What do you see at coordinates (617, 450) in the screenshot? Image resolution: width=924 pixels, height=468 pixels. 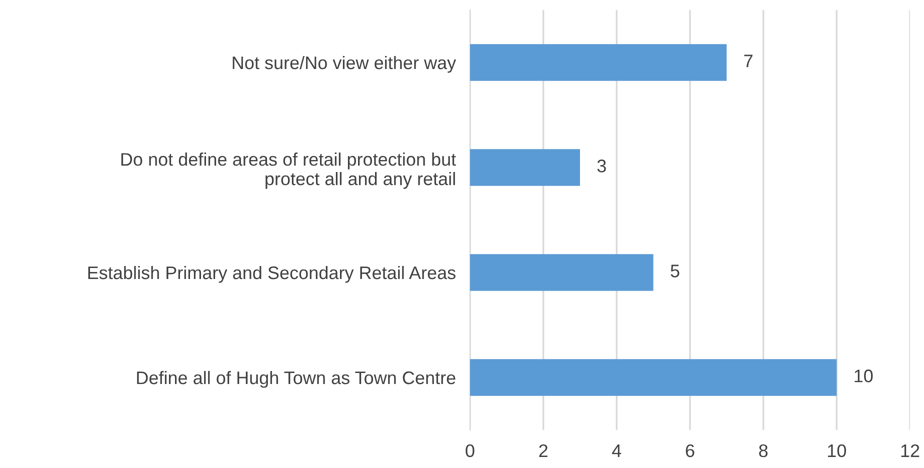 I see `x-tick-label: 4` at bounding box center [617, 450].